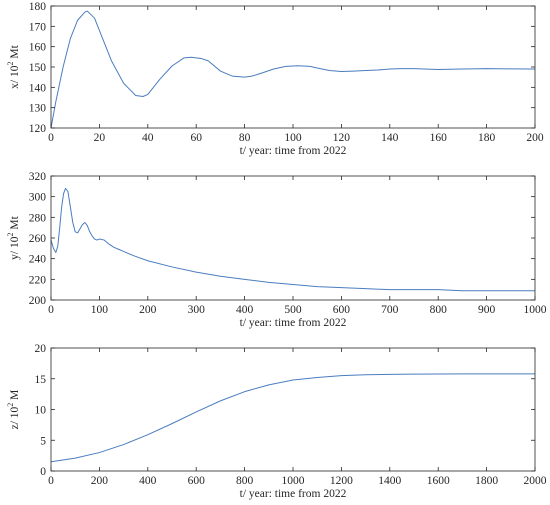 This screenshot has width=550, height=505. Describe the element at coordinates (439, 138) in the screenshot. I see `x-panel-x-tick-label: 160` at that location.